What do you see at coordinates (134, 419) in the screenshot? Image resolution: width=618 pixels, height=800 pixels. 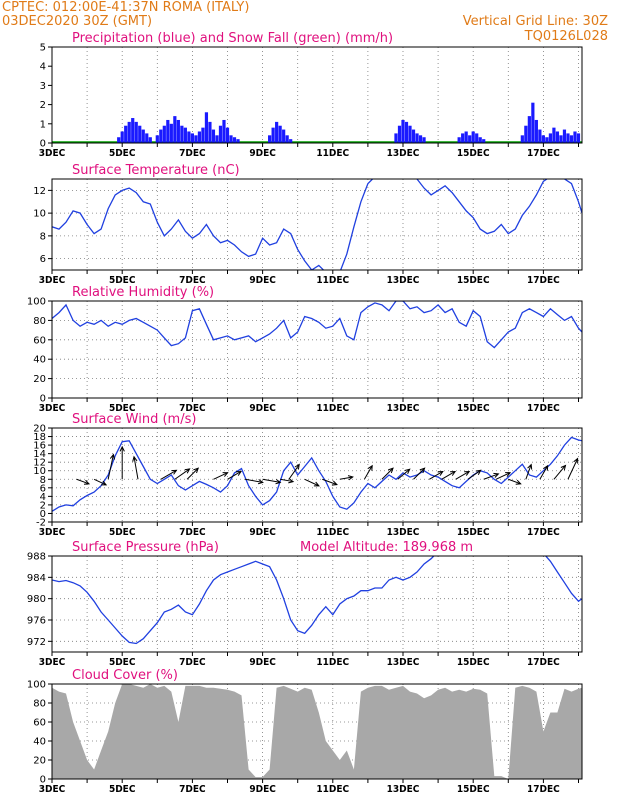 I see `panel-title: Surface Wind (m/s)` at bounding box center [134, 419].